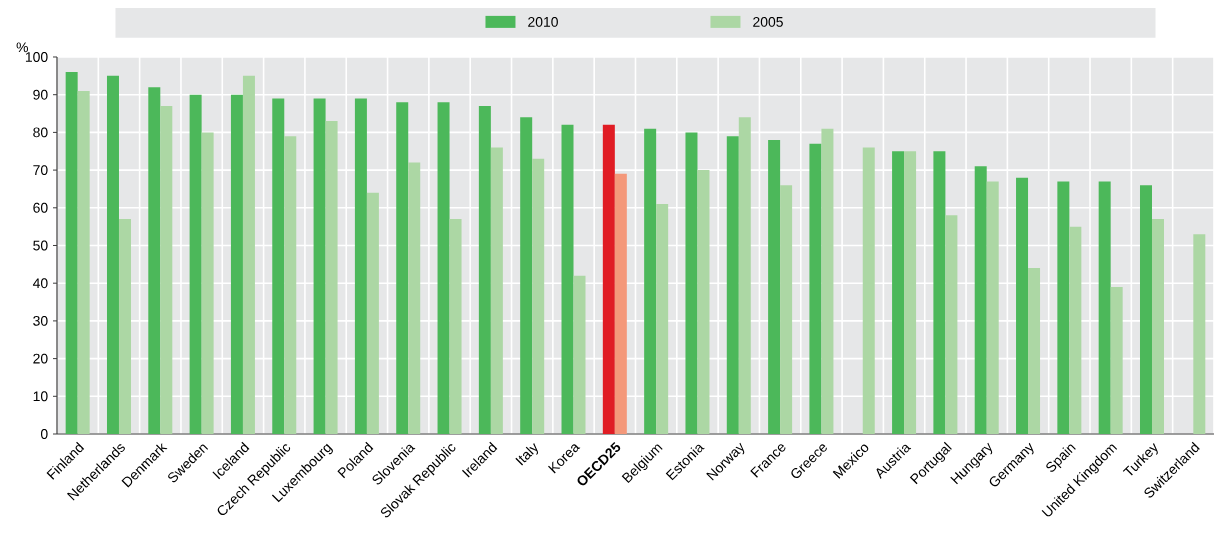  Describe the element at coordinates (40, 132) in the screenshot. I see `y-tick-label: 80` at that location.